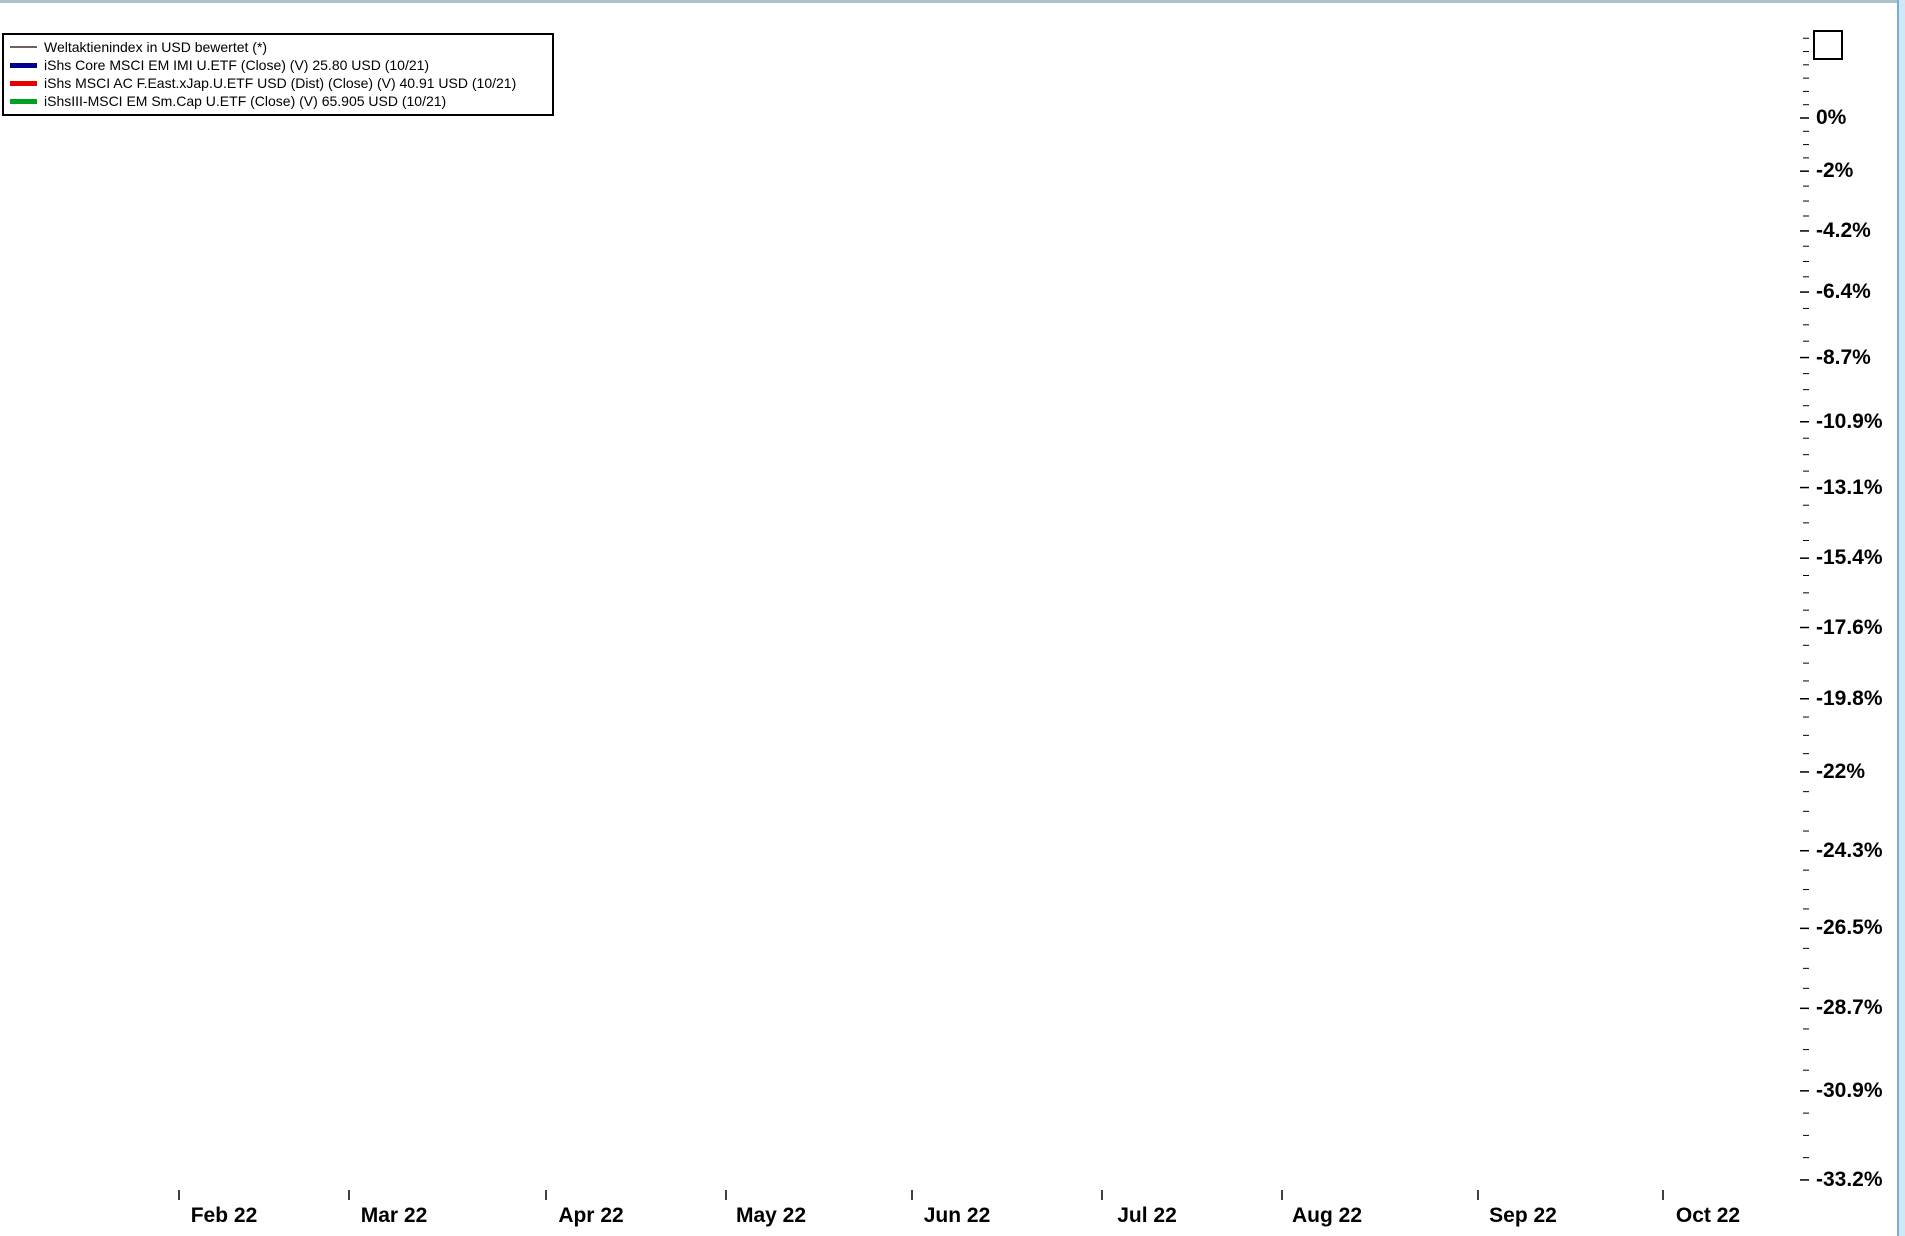 The width and height of the screenshot is (1905, 1236). What do you see at coordinates (1849, 850) in the screenshot?
I see `y-axis-tick-label: -24.3%` at bounding box center [1849, 850].